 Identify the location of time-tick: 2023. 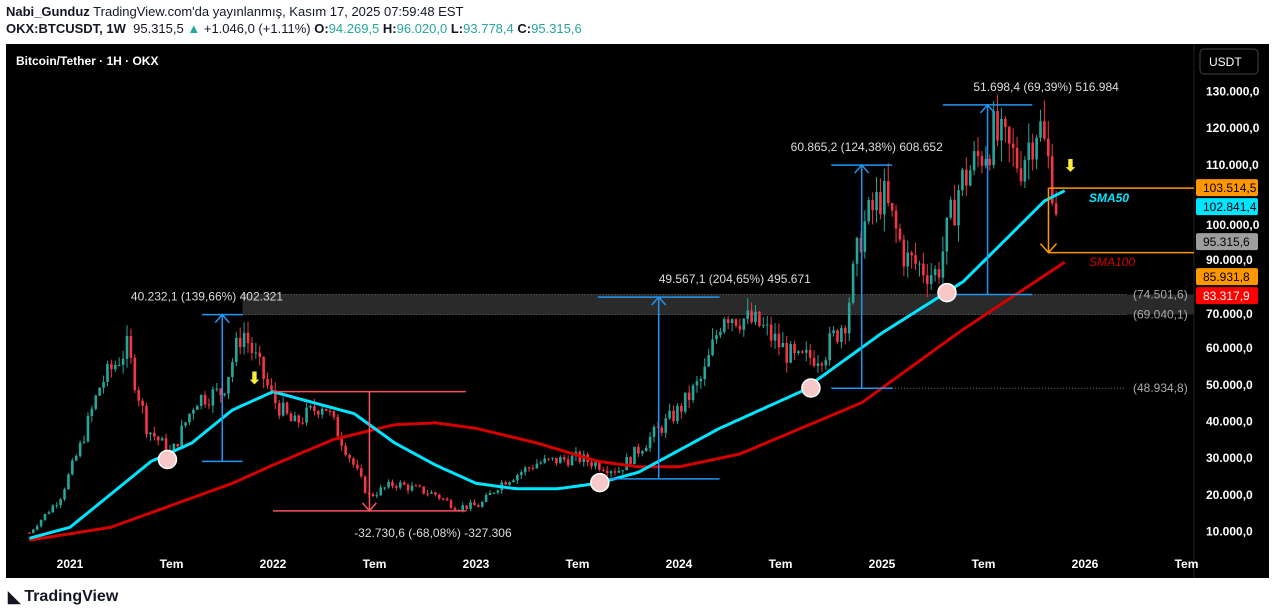
(476, 564).